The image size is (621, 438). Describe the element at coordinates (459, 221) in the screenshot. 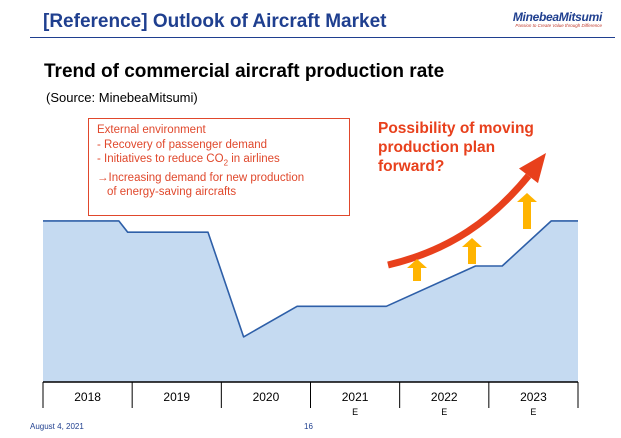

I see `trend-arrow-shaft` at that location.